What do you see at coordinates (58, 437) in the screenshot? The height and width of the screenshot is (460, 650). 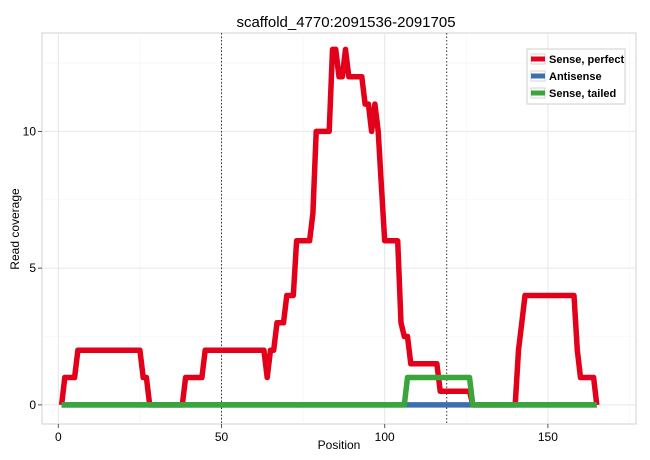 I see `x-tick-label: 0` at bounding box center [58, 437].